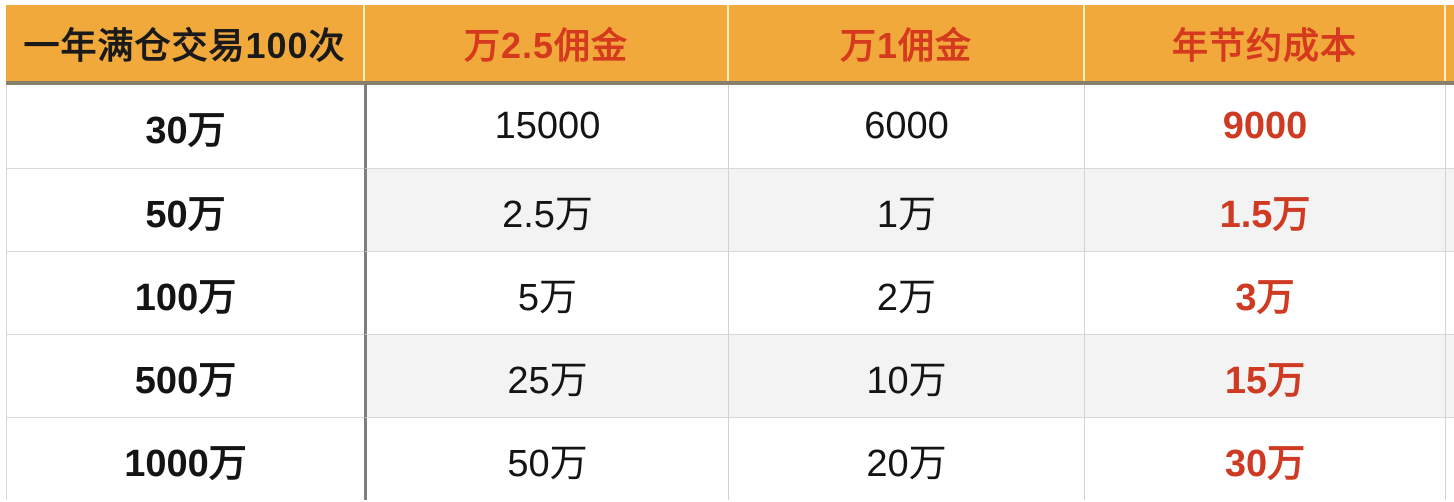 The height and width of the screenshot is (502, 1454). What do you see at coordinates (906, 126) in the screenshot?
I see `cell-fee1: 6000` at bounding box center [906, 126].